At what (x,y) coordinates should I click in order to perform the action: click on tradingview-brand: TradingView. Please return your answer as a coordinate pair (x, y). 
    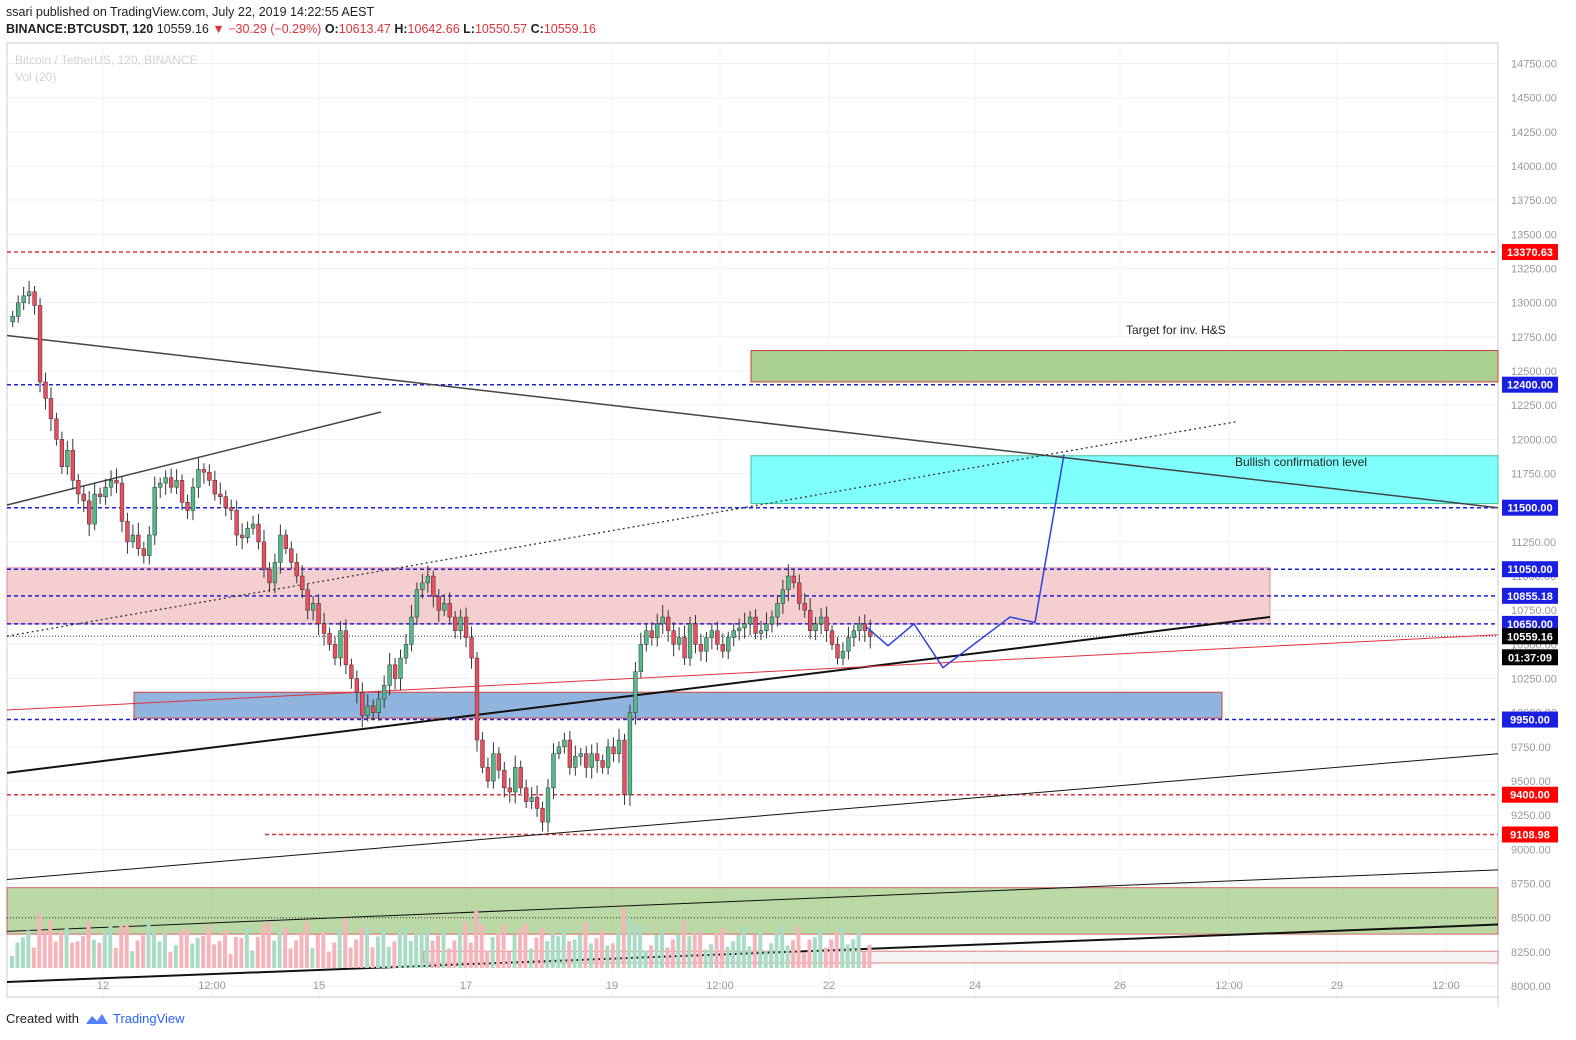
    Looking at the image, I should click on (148, 1018).